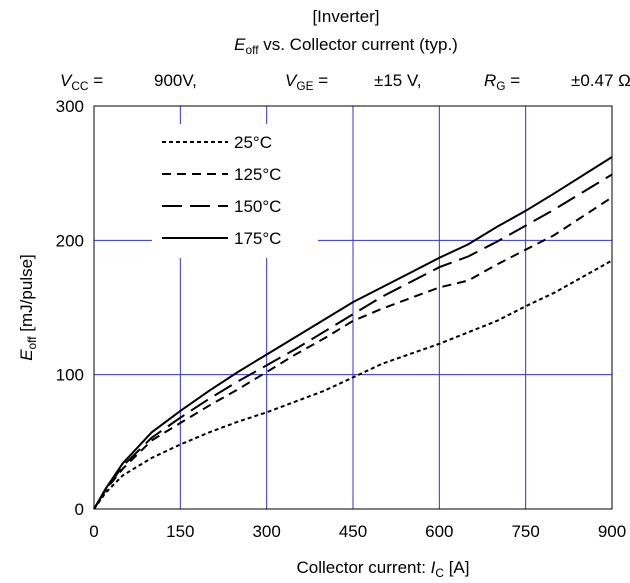  What do you see at coordinates (353, 531) in the screenshot?
I see `x-tick-label: 450` at bounding box center [353, 531].